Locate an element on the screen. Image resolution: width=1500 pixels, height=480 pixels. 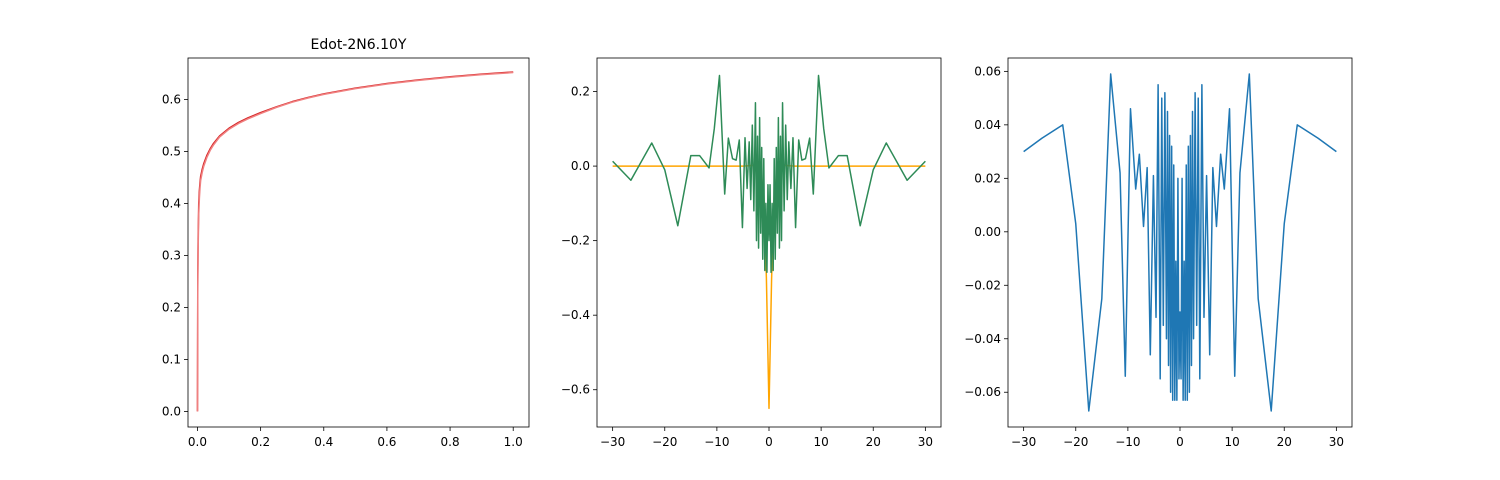
y-tick-label: 0.3 is located at coordinates (171, 255).